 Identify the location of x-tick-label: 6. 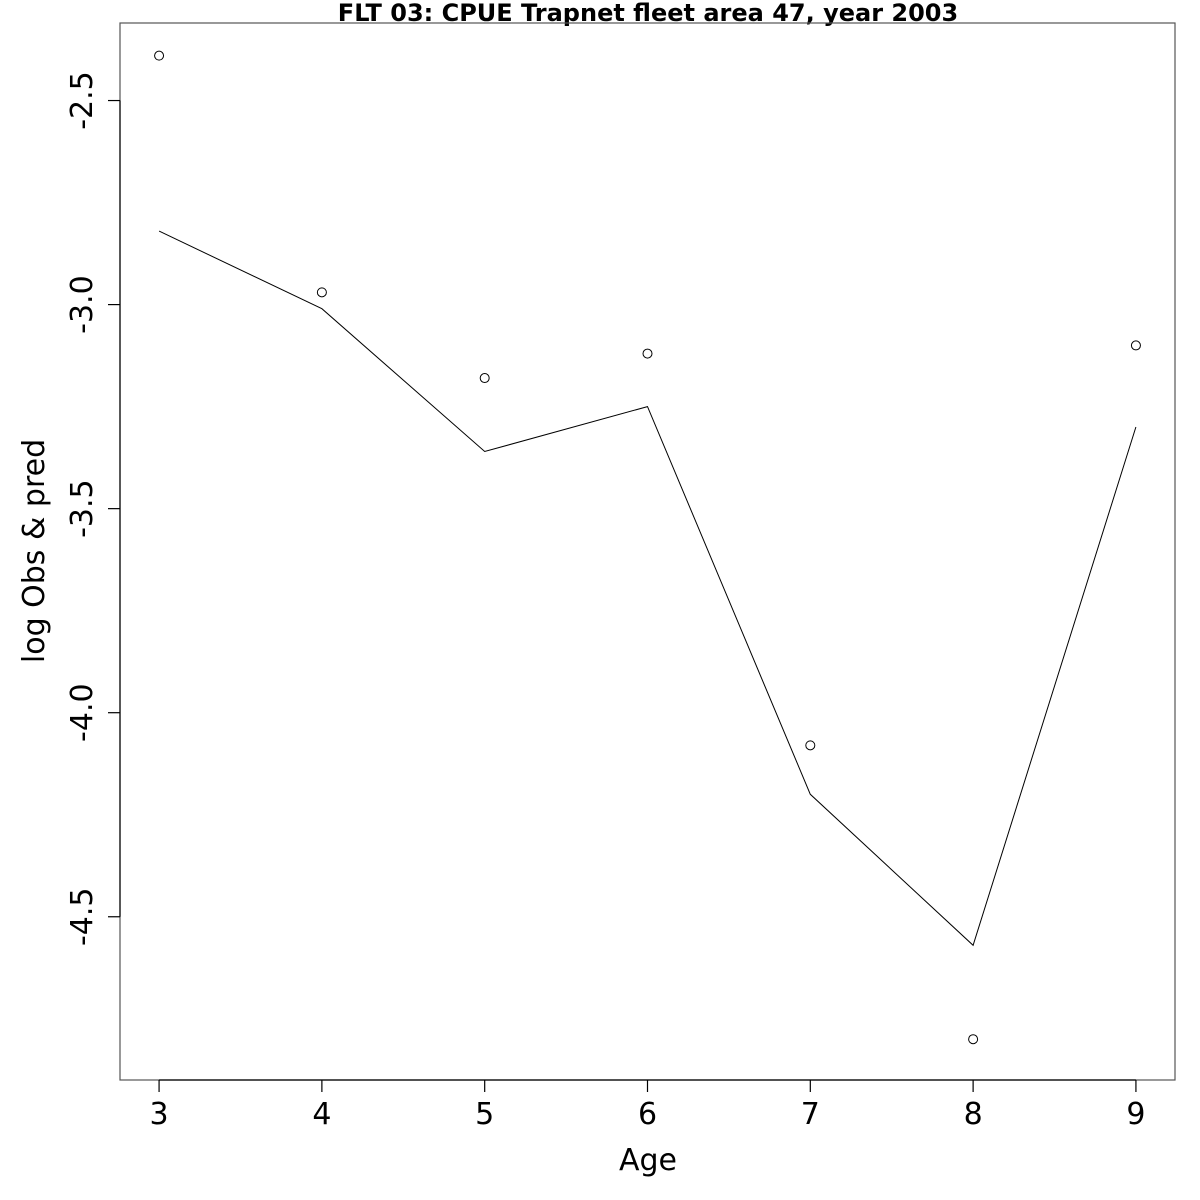
(647, 1114).